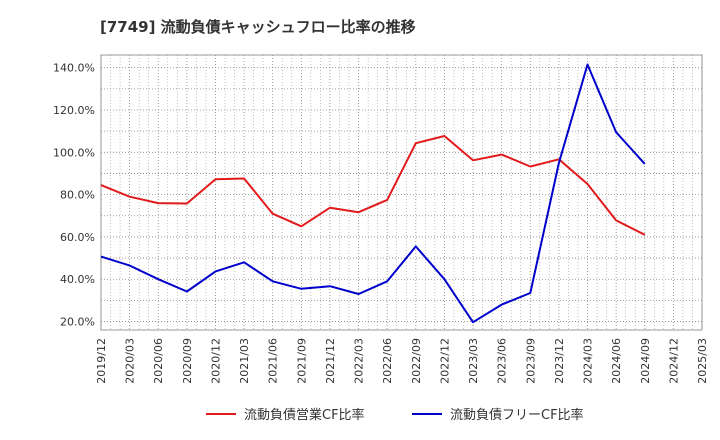  What do you see at coordinates (588, 361) in the screenshot?
I see `x-tick-label: 2024/03` at bounding box center [588, 361].